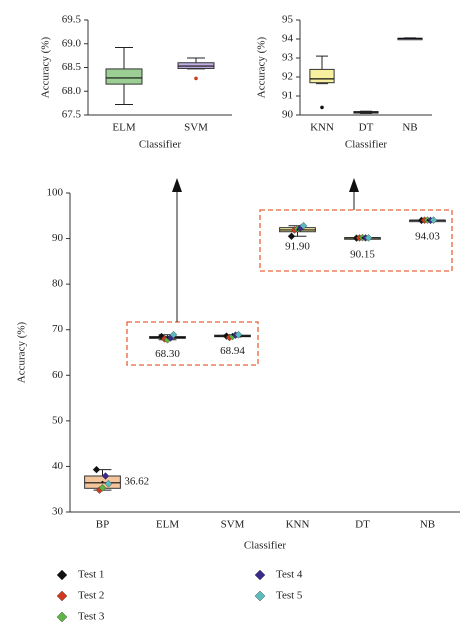  I want to click on y-tick-label: 80, so click(58, 284).